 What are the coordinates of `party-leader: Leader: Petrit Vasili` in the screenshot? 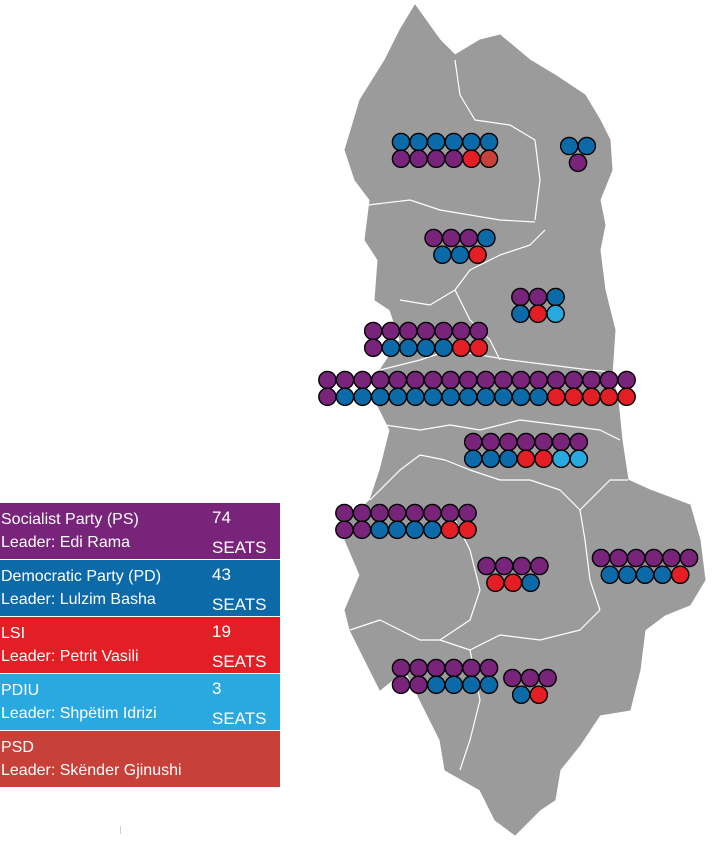 It's located at (70, 656).